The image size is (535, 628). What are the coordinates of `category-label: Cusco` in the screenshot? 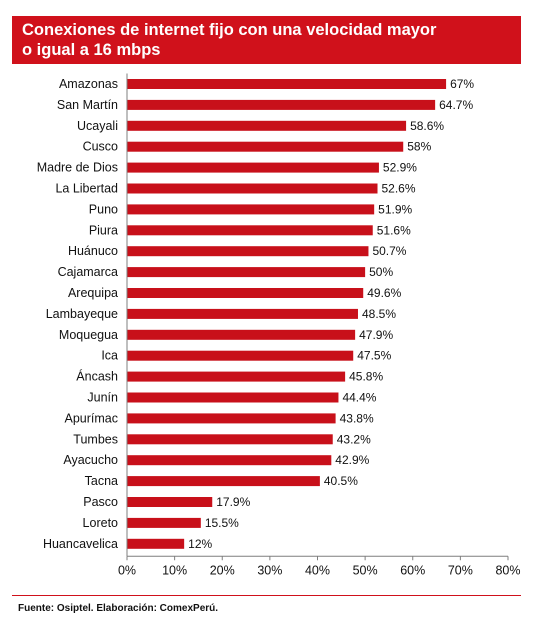 It's located at (100, 147).